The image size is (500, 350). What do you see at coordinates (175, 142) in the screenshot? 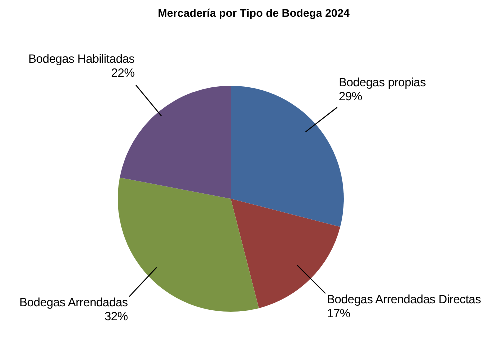
I see `pie-slice` at bounding box center [175, 142].